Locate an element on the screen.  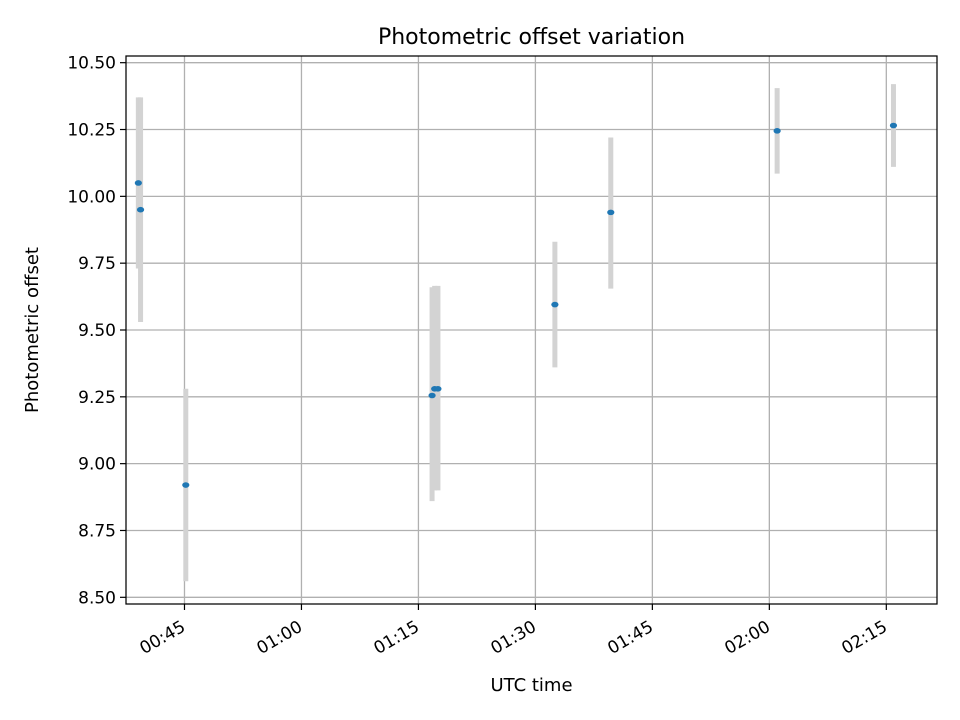
y-tick-label: 9.75 is located at coordinates (97, 264).